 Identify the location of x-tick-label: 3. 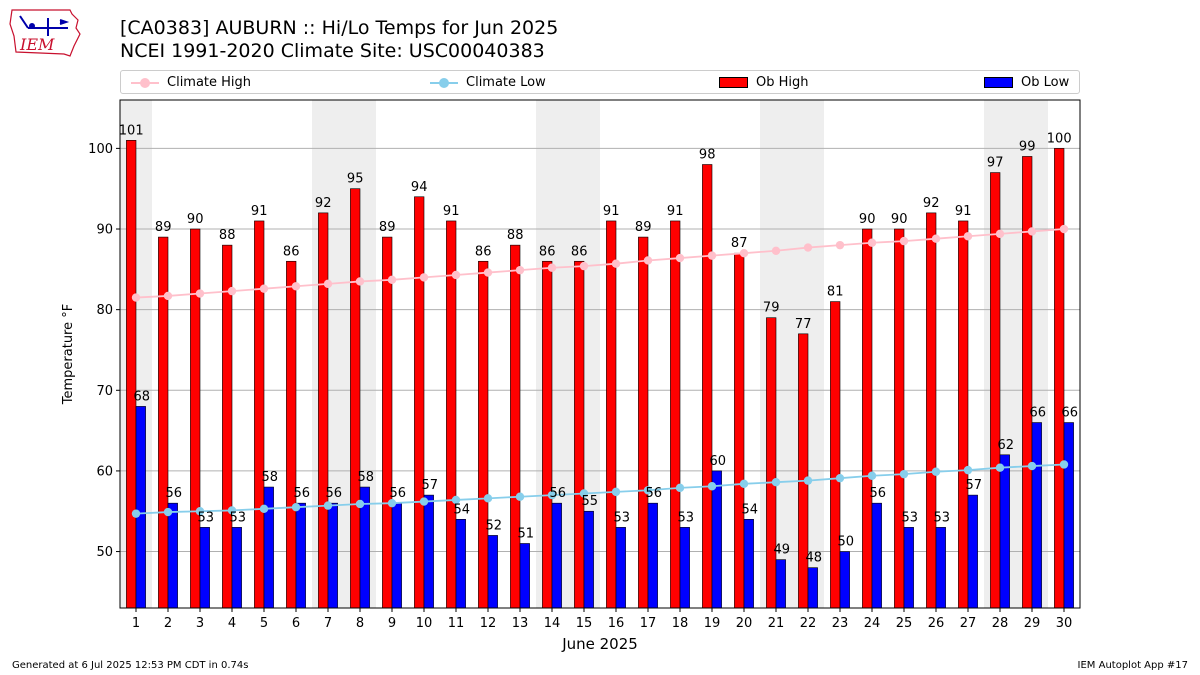
(200, 623).